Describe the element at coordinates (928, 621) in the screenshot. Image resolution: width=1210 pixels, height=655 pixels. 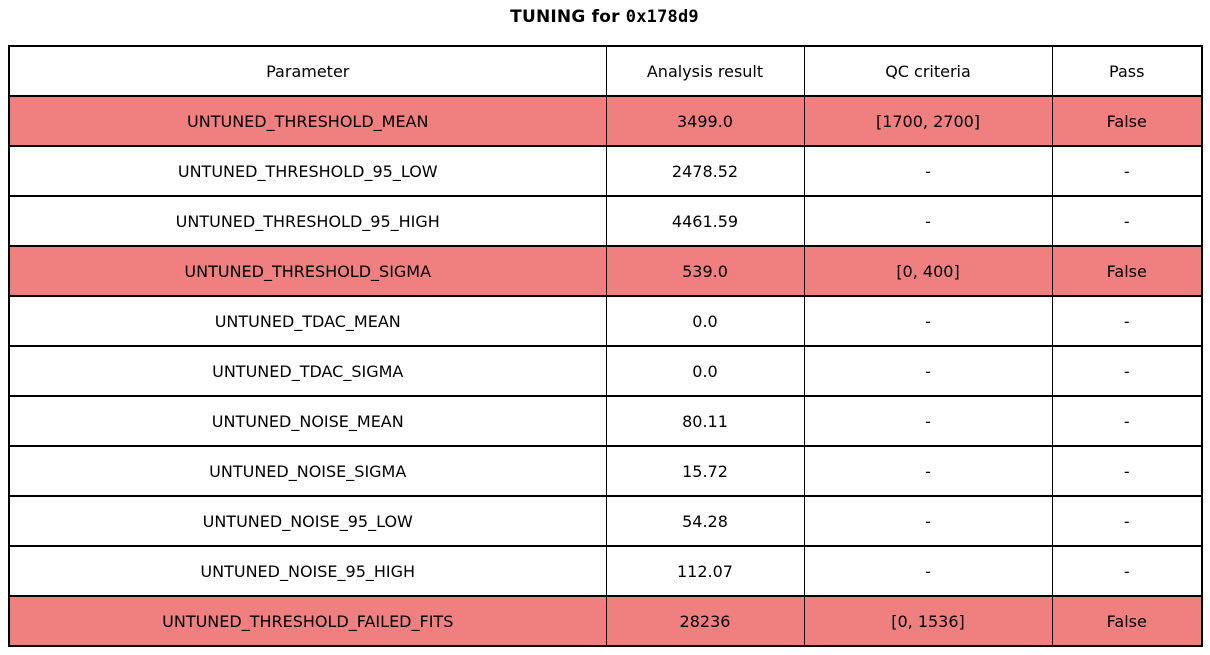
I see `qc-criteria-cell: [0, 1536]` at that location.